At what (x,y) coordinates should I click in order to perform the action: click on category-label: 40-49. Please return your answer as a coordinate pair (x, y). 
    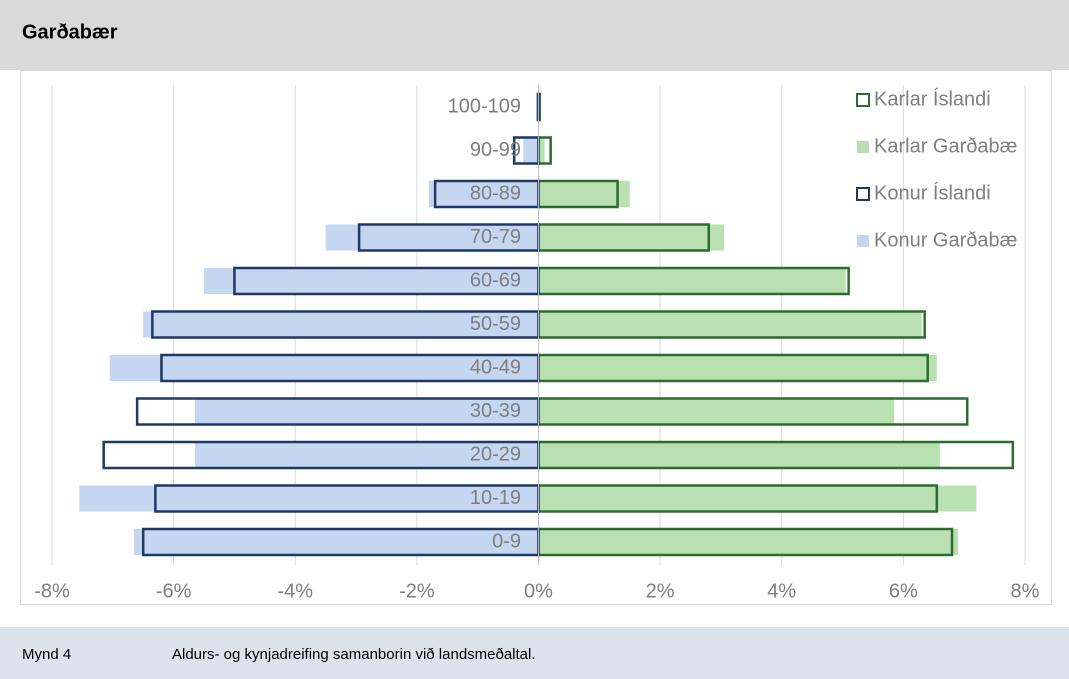
    Looking at the image, I should click on (495, 367).